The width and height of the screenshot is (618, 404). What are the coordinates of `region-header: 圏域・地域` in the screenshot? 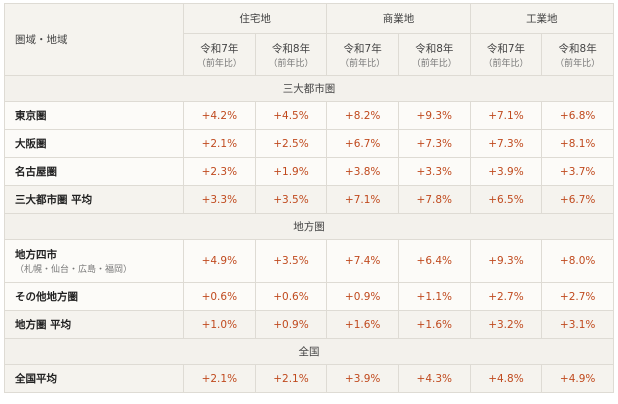 It's located at (94, 39).